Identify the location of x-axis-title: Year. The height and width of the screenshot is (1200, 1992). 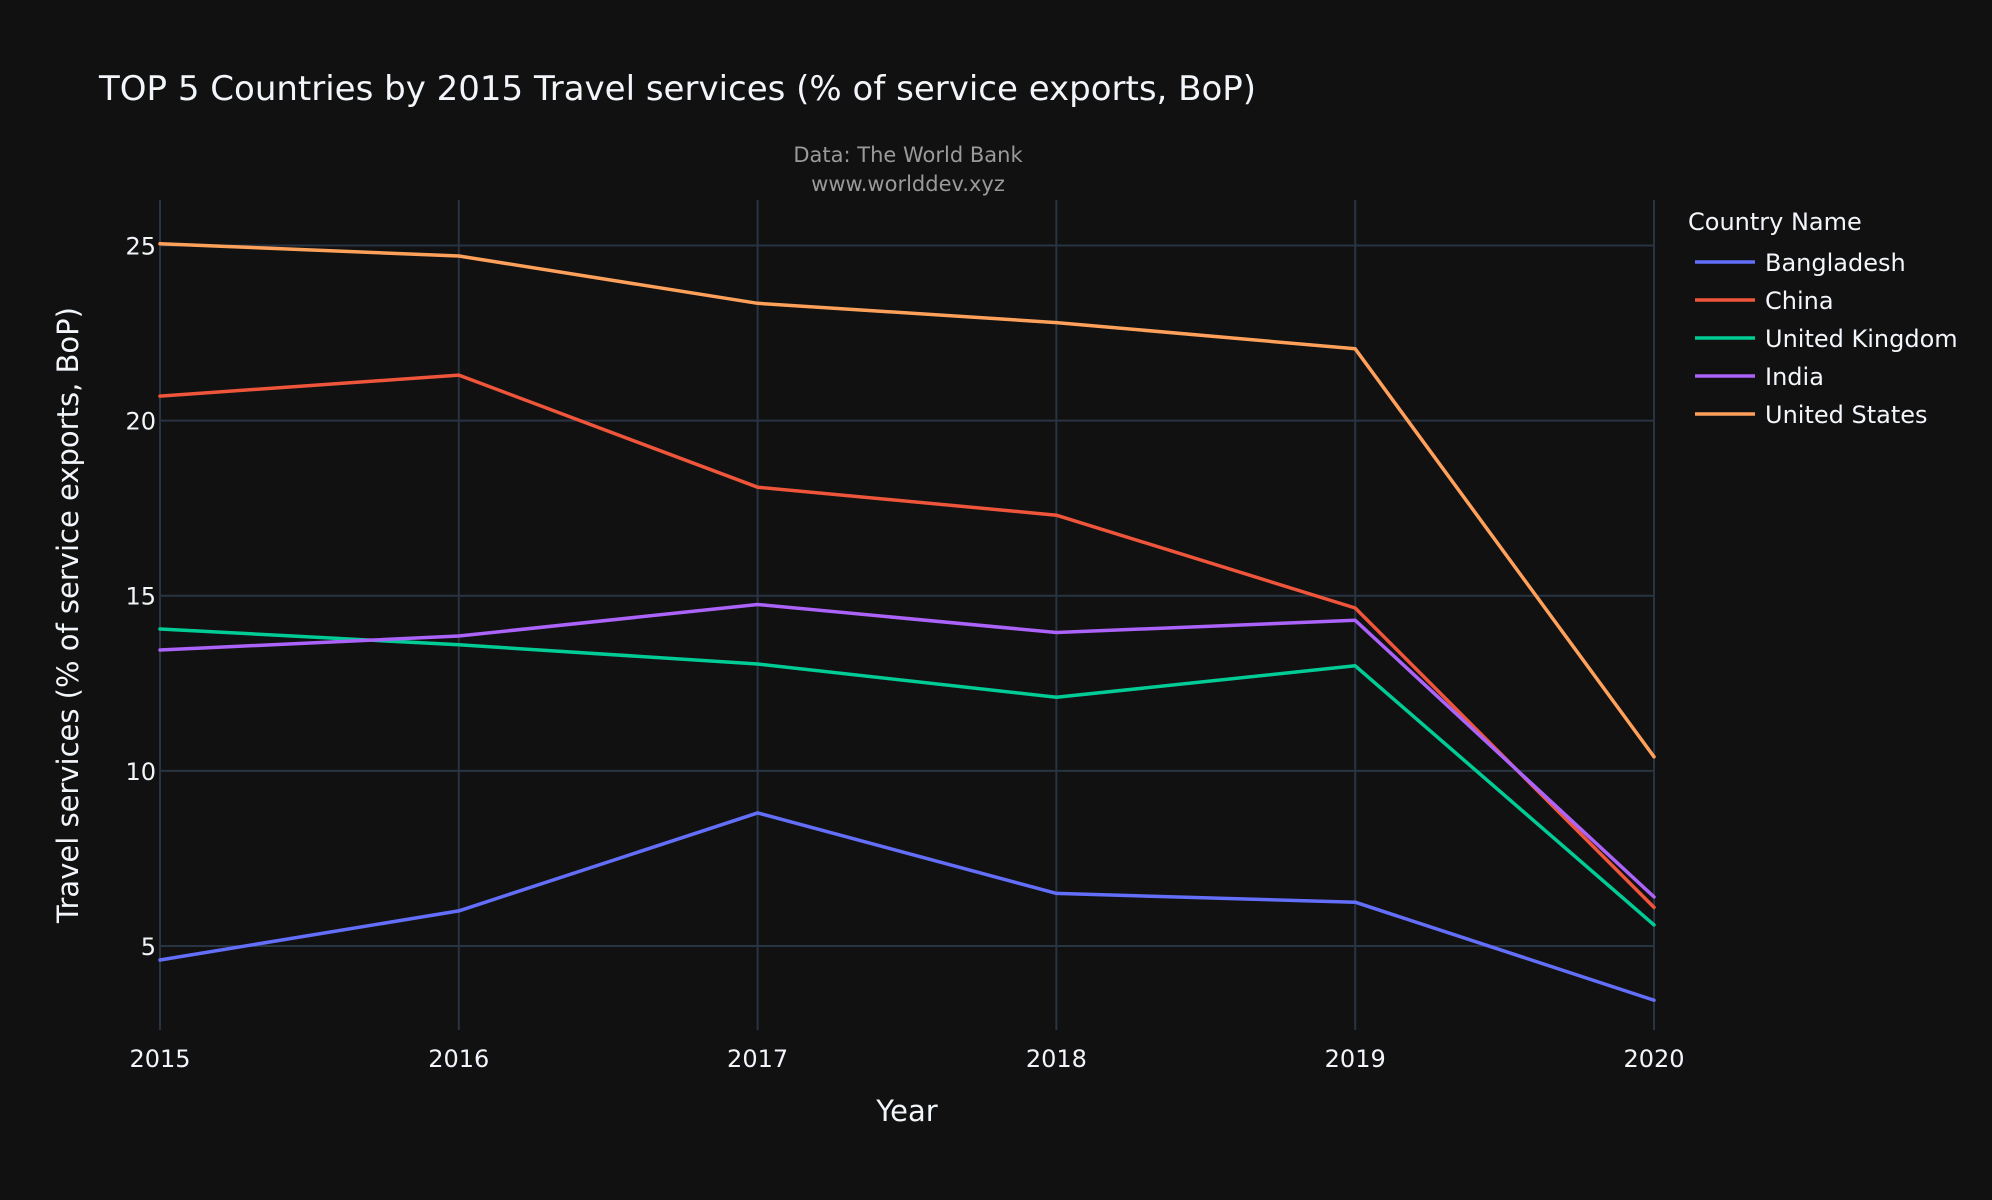
(906, 1111).